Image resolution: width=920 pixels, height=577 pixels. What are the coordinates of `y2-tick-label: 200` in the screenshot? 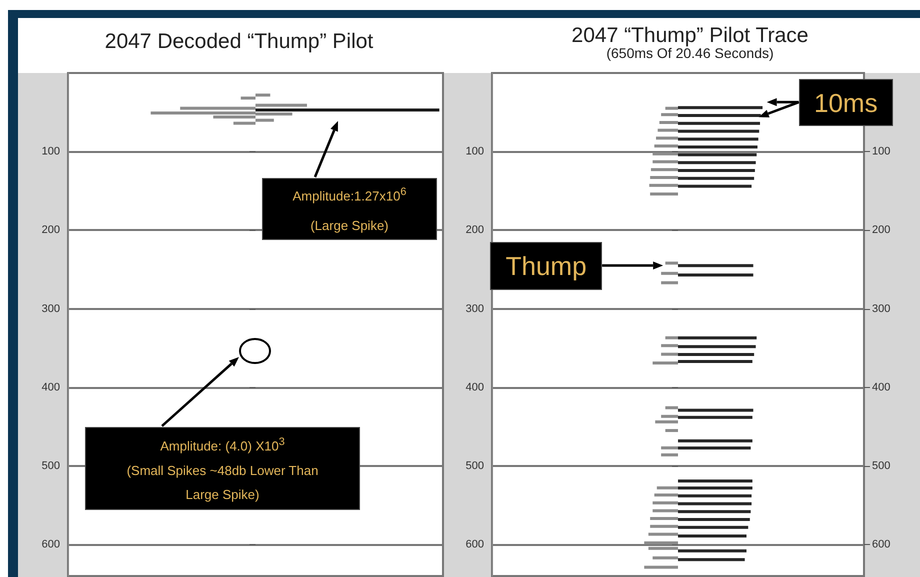 It's located at (475, 230).